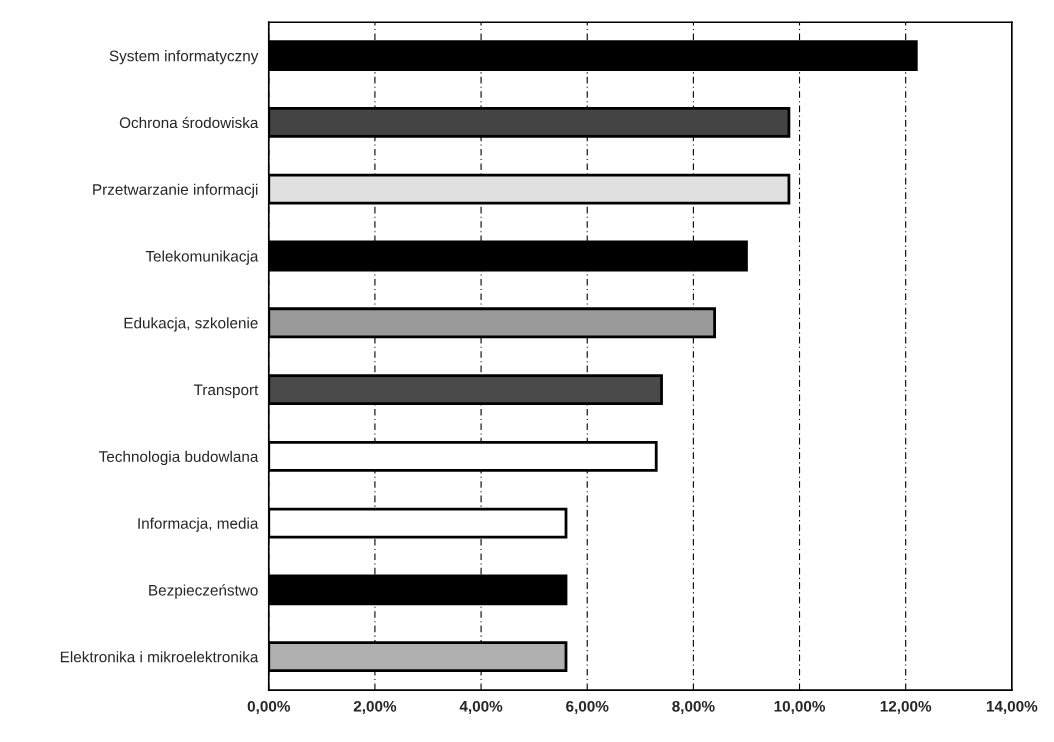 Image resolution: width=1054 pixels, height=742 pixels. What do you see at coordinates (375, 707) in the screenshot?
I see `x-tick-label: 2,00%` at bounding box center [375, 707].